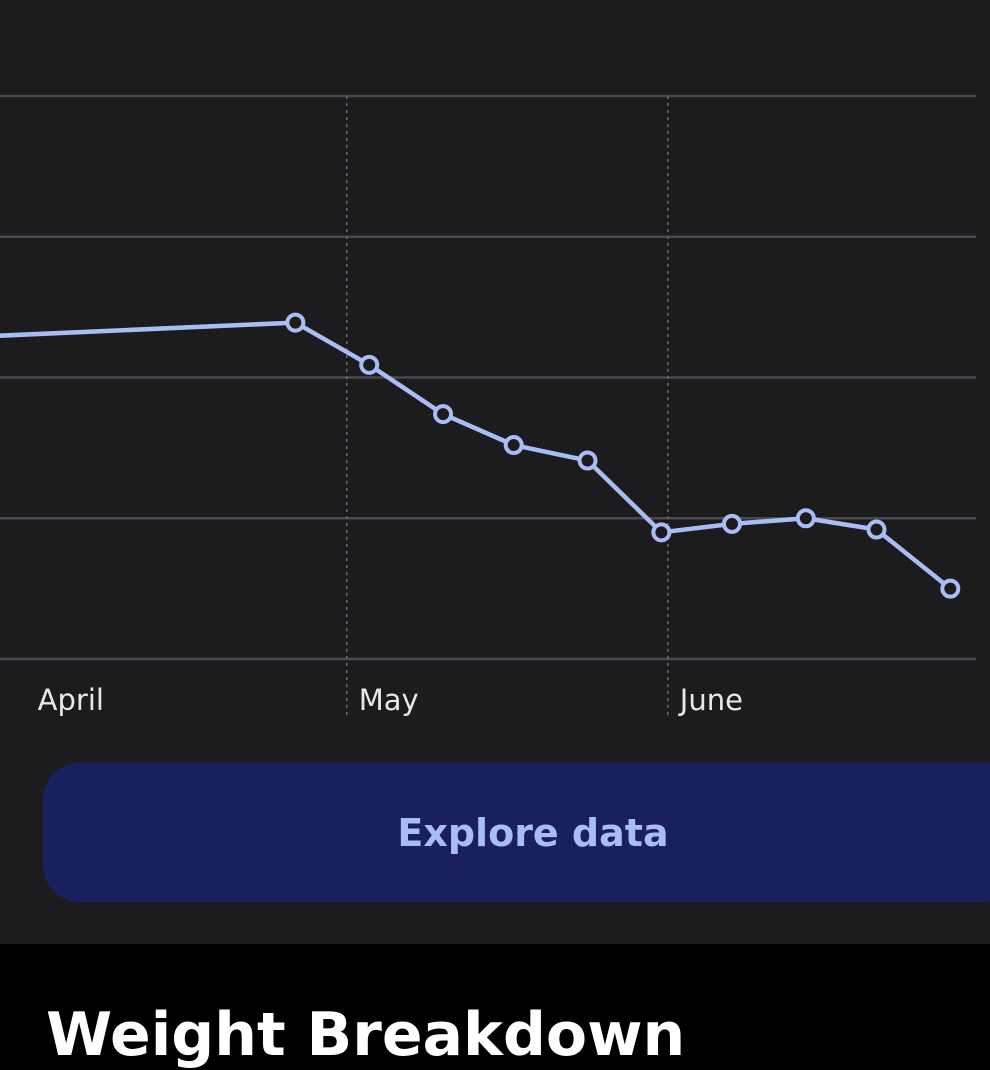  I want to click on x-tick-label: April, so click(71, 700).